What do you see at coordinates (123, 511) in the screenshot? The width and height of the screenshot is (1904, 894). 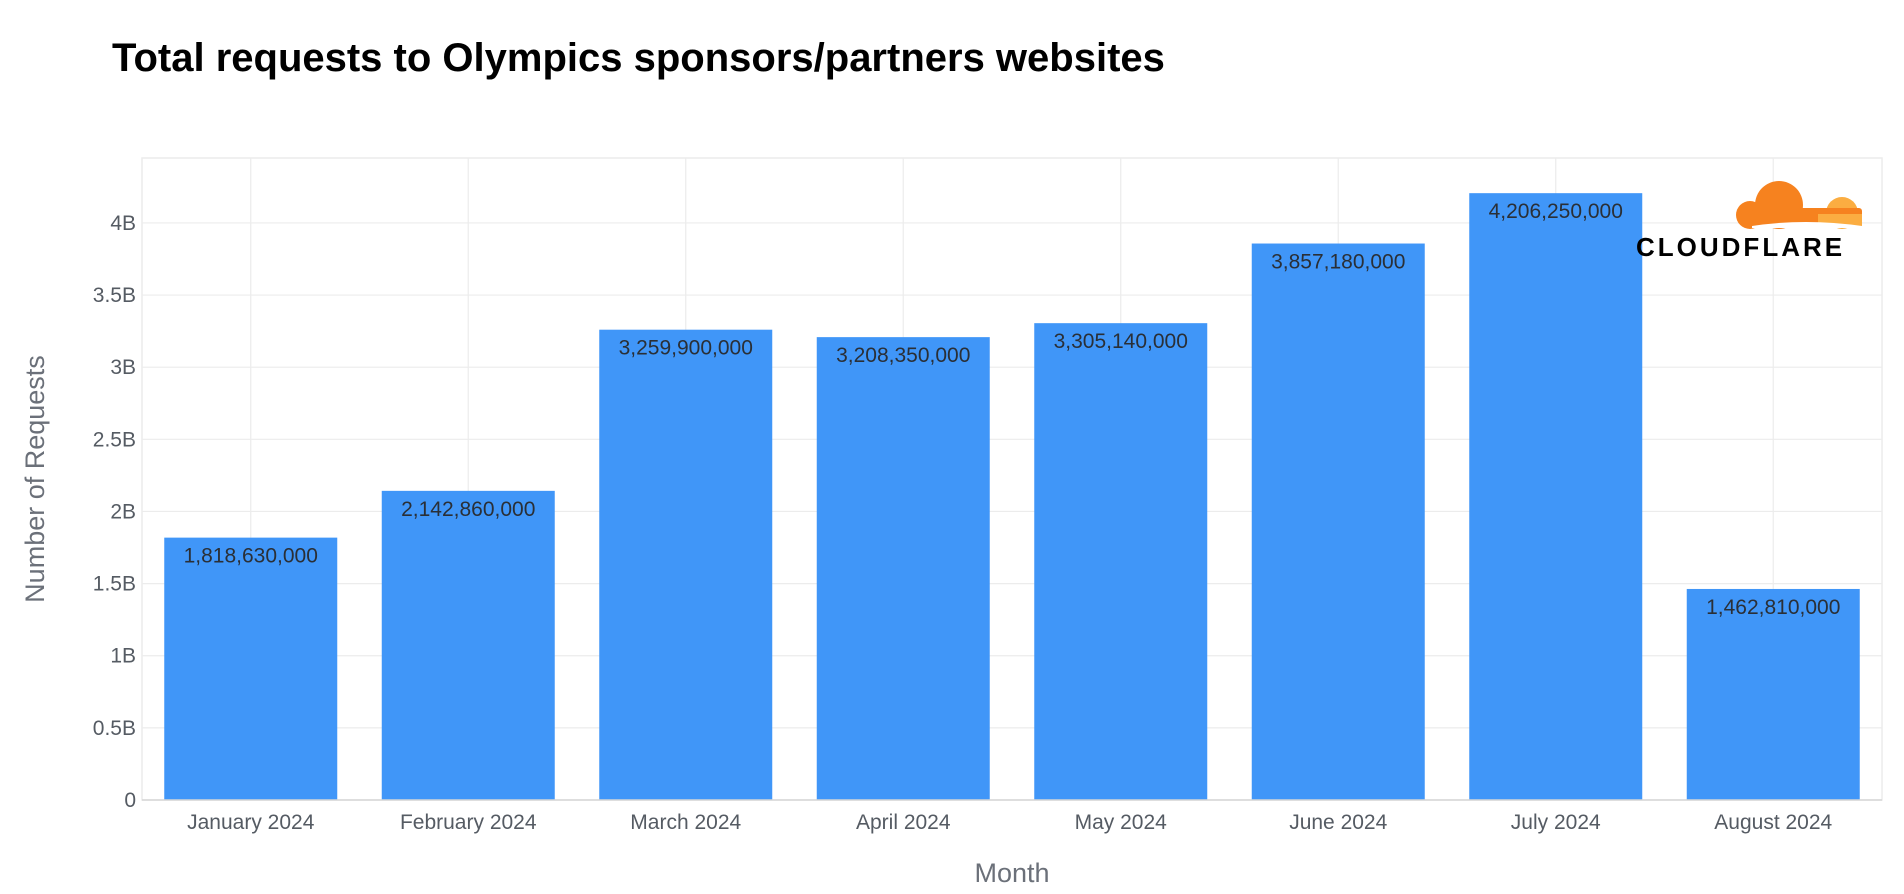 I see `y-tick-label: 2B` at bounding box center [123, 511].